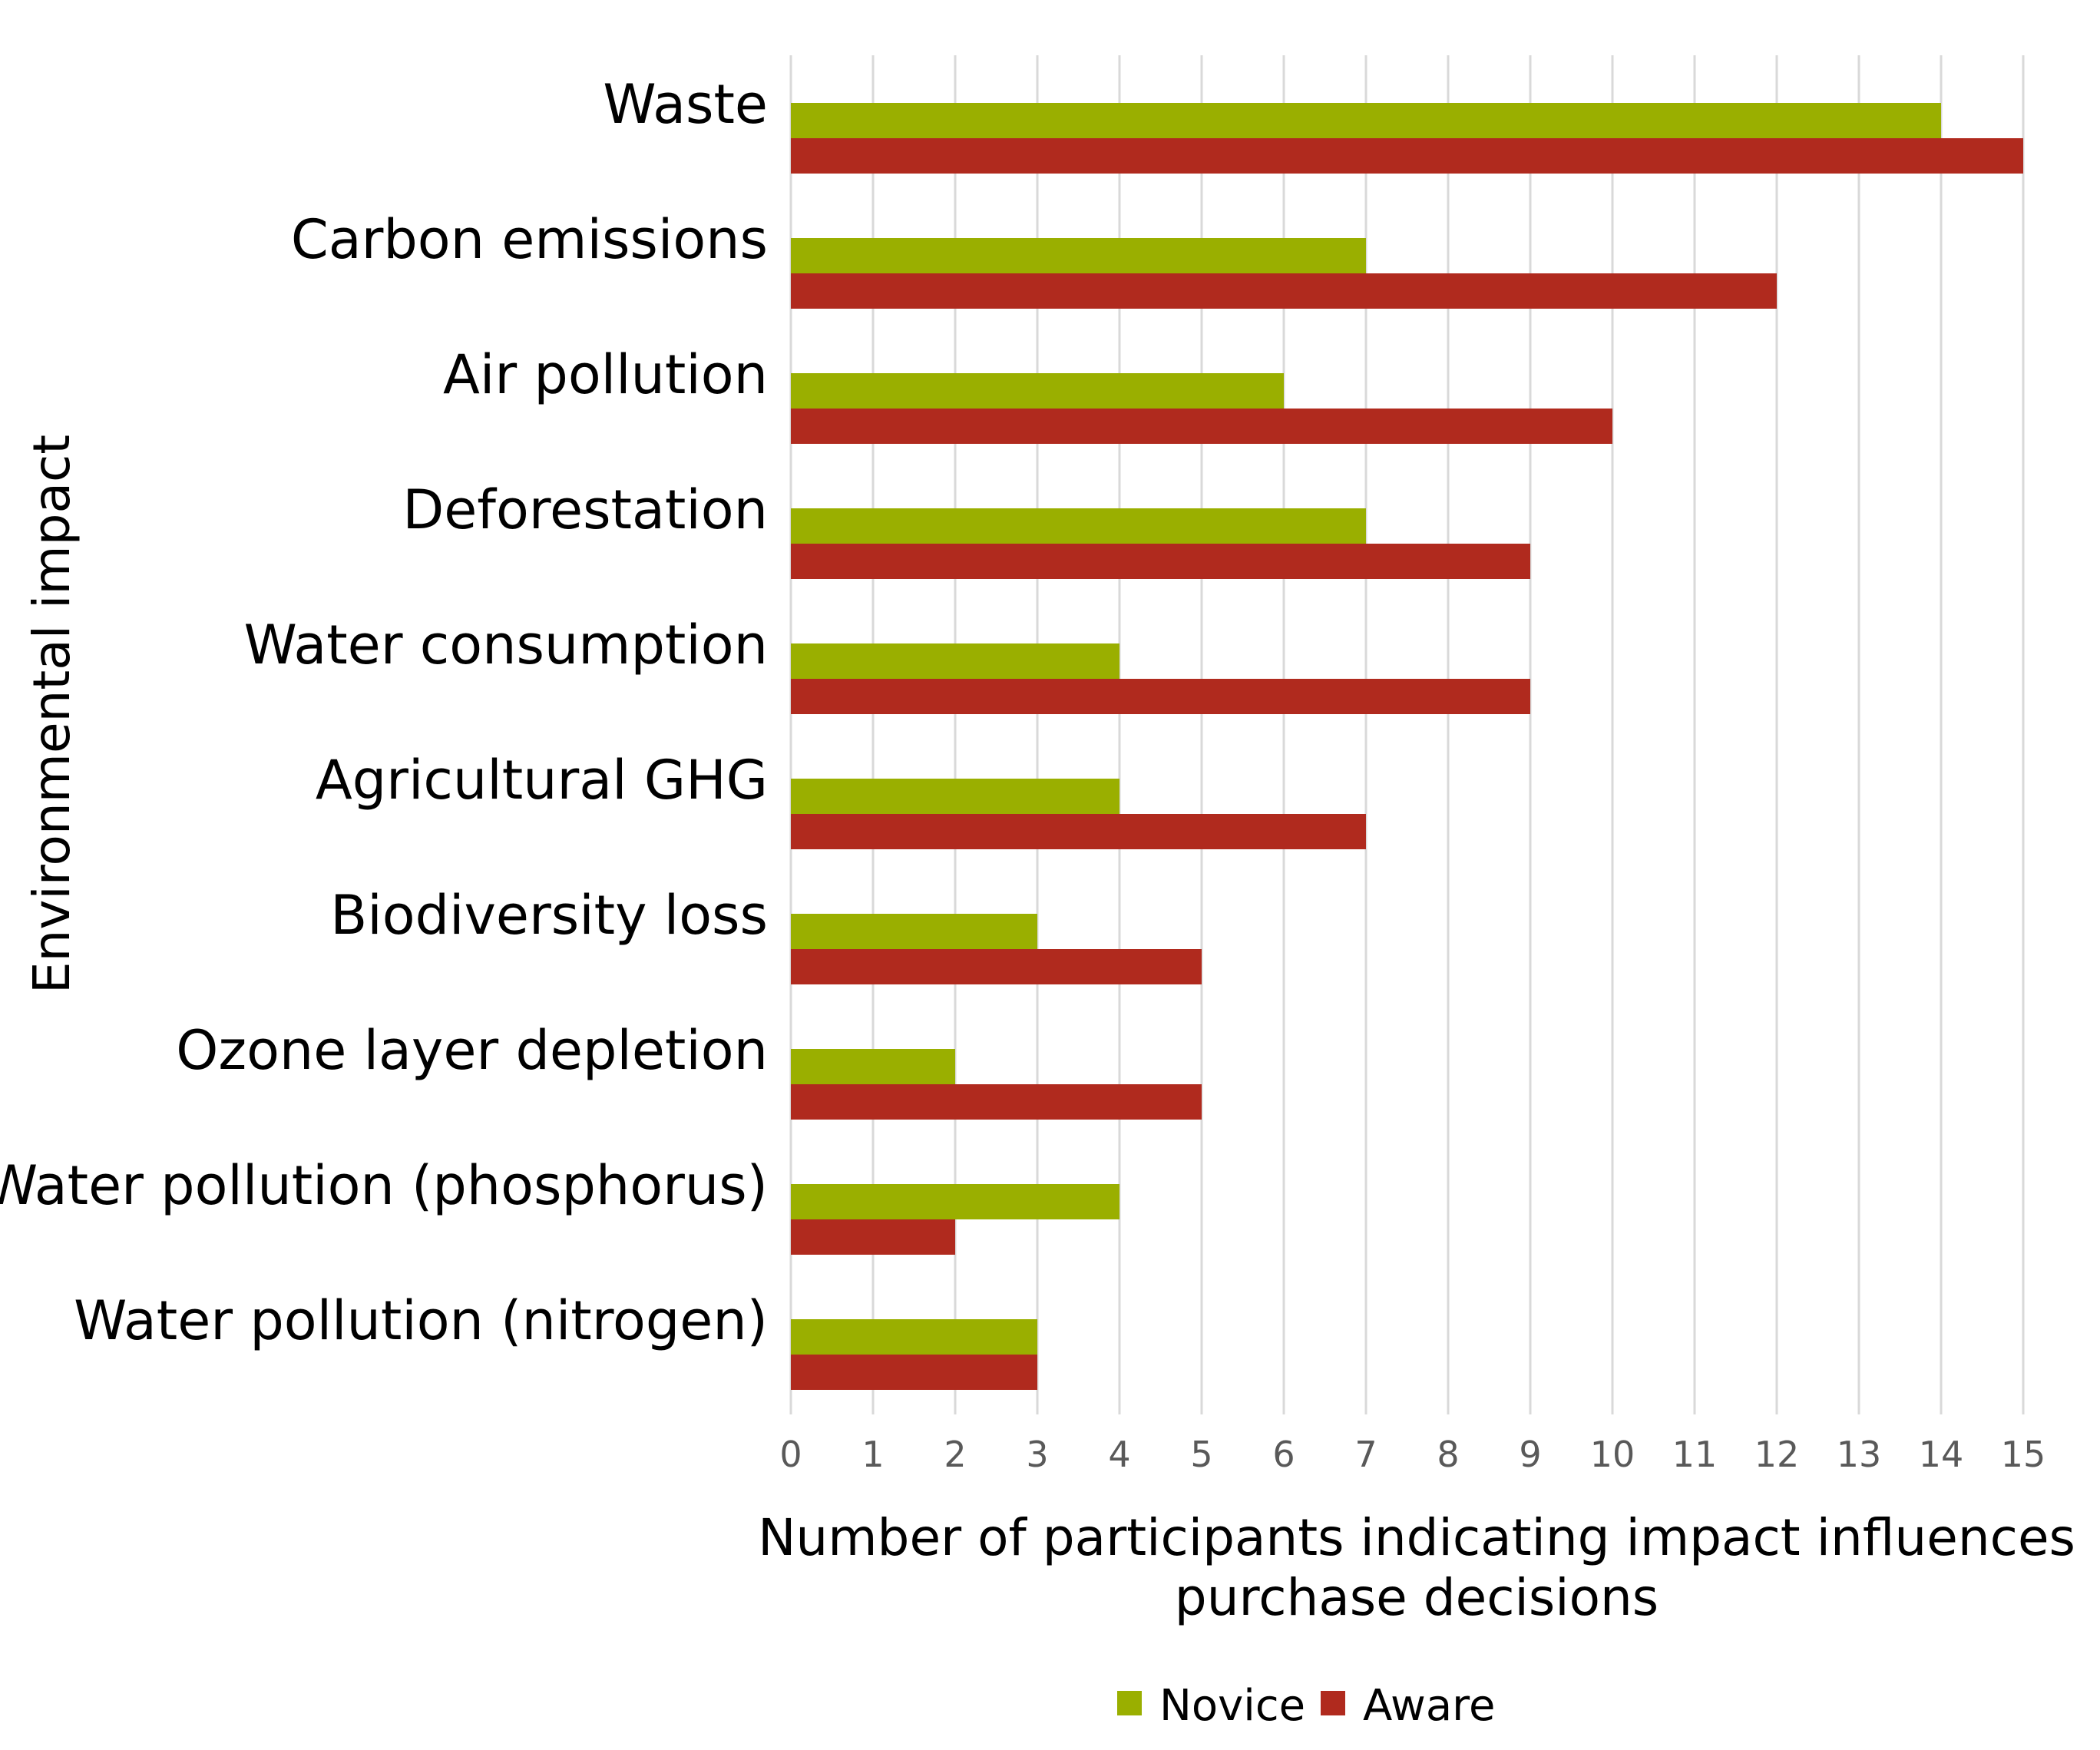  Describe the element at coordinates (1530, 1454) in the screenshot. I see `x-tick-label: 9` at that location.